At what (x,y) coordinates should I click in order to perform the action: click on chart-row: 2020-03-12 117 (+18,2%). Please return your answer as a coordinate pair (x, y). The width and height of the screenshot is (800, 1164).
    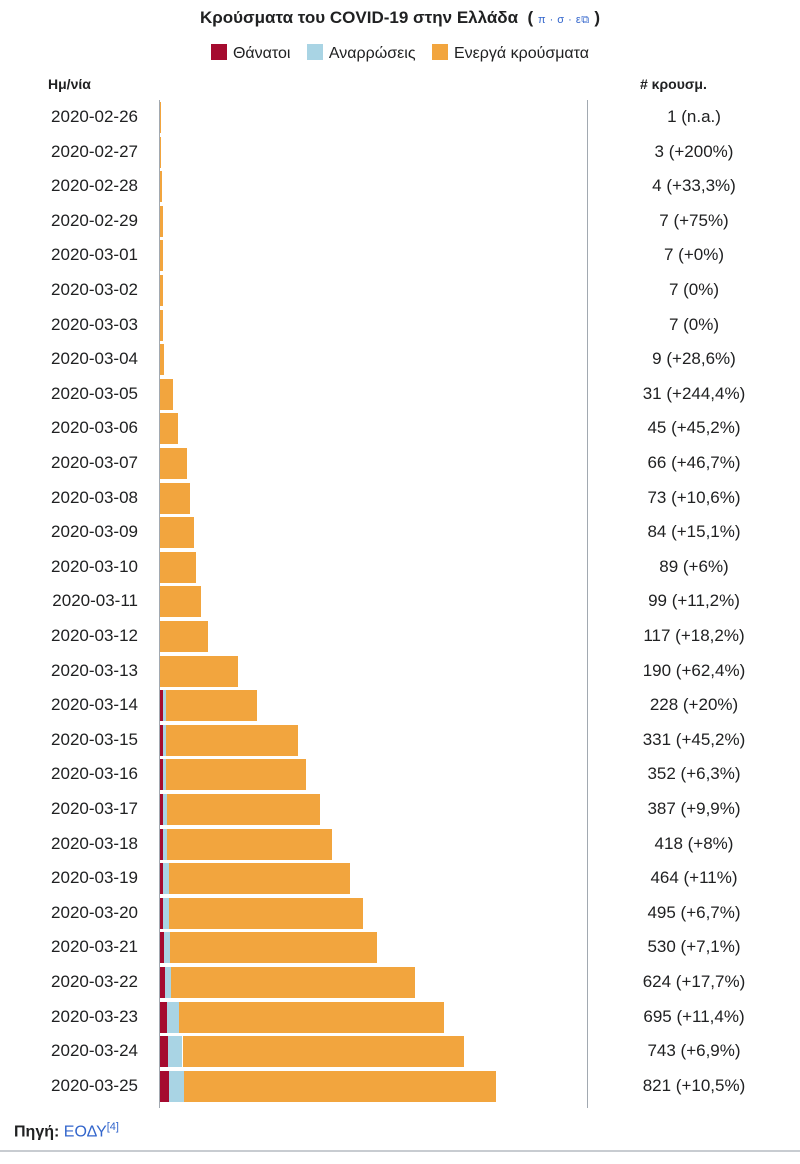
    Looking at the image, I should click on (400, 636).